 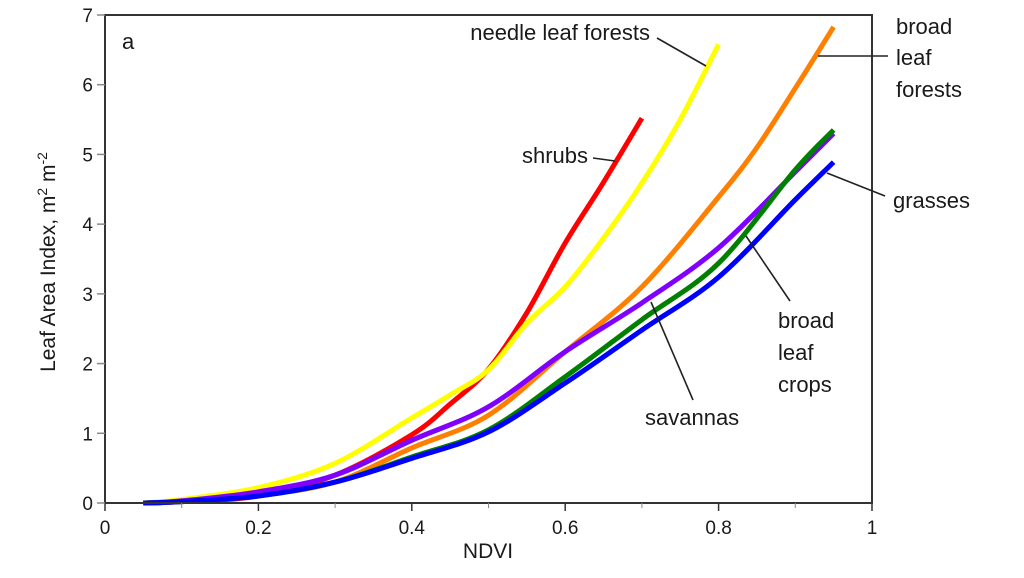 What do you see at coordinates (718, 528) in the screenshot?
I see `x-tick-label: 0.8` at bounding box center [718, 528].